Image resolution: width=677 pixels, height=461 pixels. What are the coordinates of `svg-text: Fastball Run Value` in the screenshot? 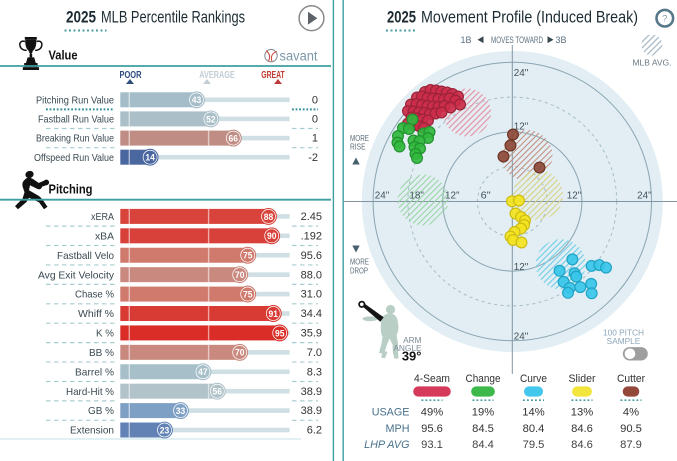 It's located at (76, 120).